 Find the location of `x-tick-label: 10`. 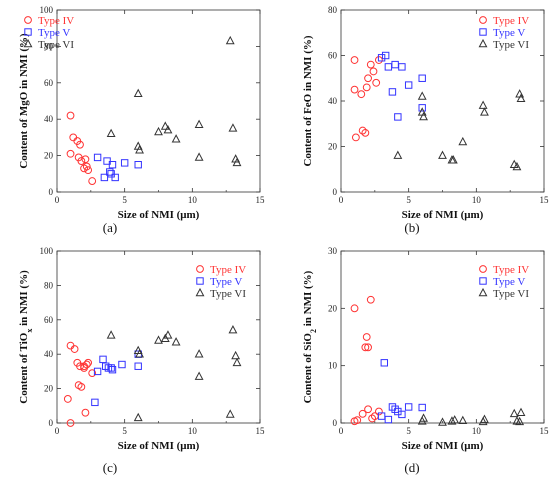

x-tick-label: 10 is located at coordinates (193, 431).